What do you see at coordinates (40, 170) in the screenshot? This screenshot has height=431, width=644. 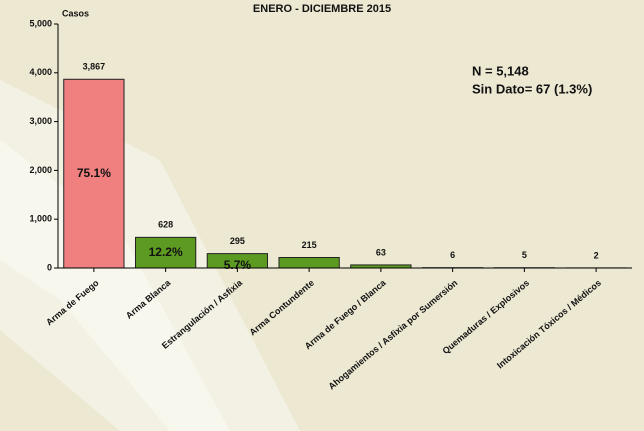 I see `y-tick-label: 2,000` at bounding box center [40, 170].